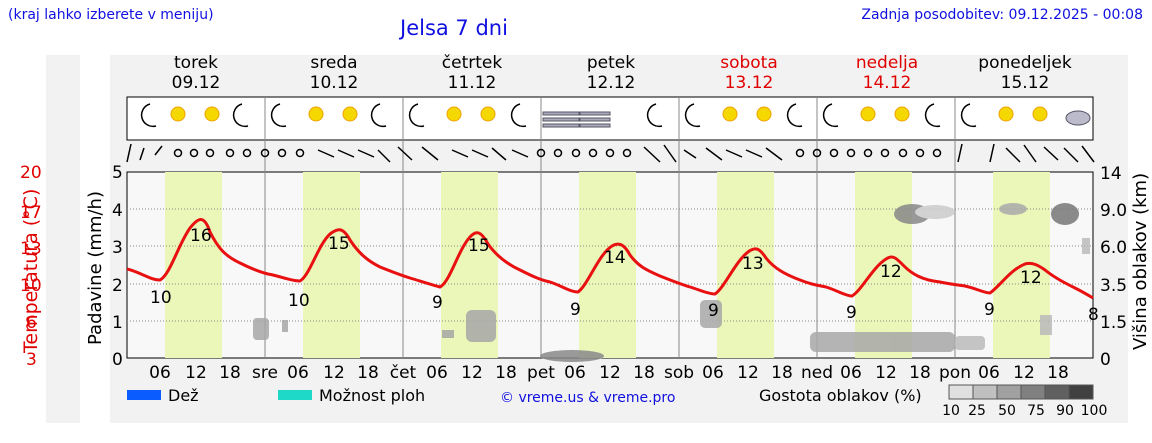  I want to click on left-axis-band, so click(63, 239).